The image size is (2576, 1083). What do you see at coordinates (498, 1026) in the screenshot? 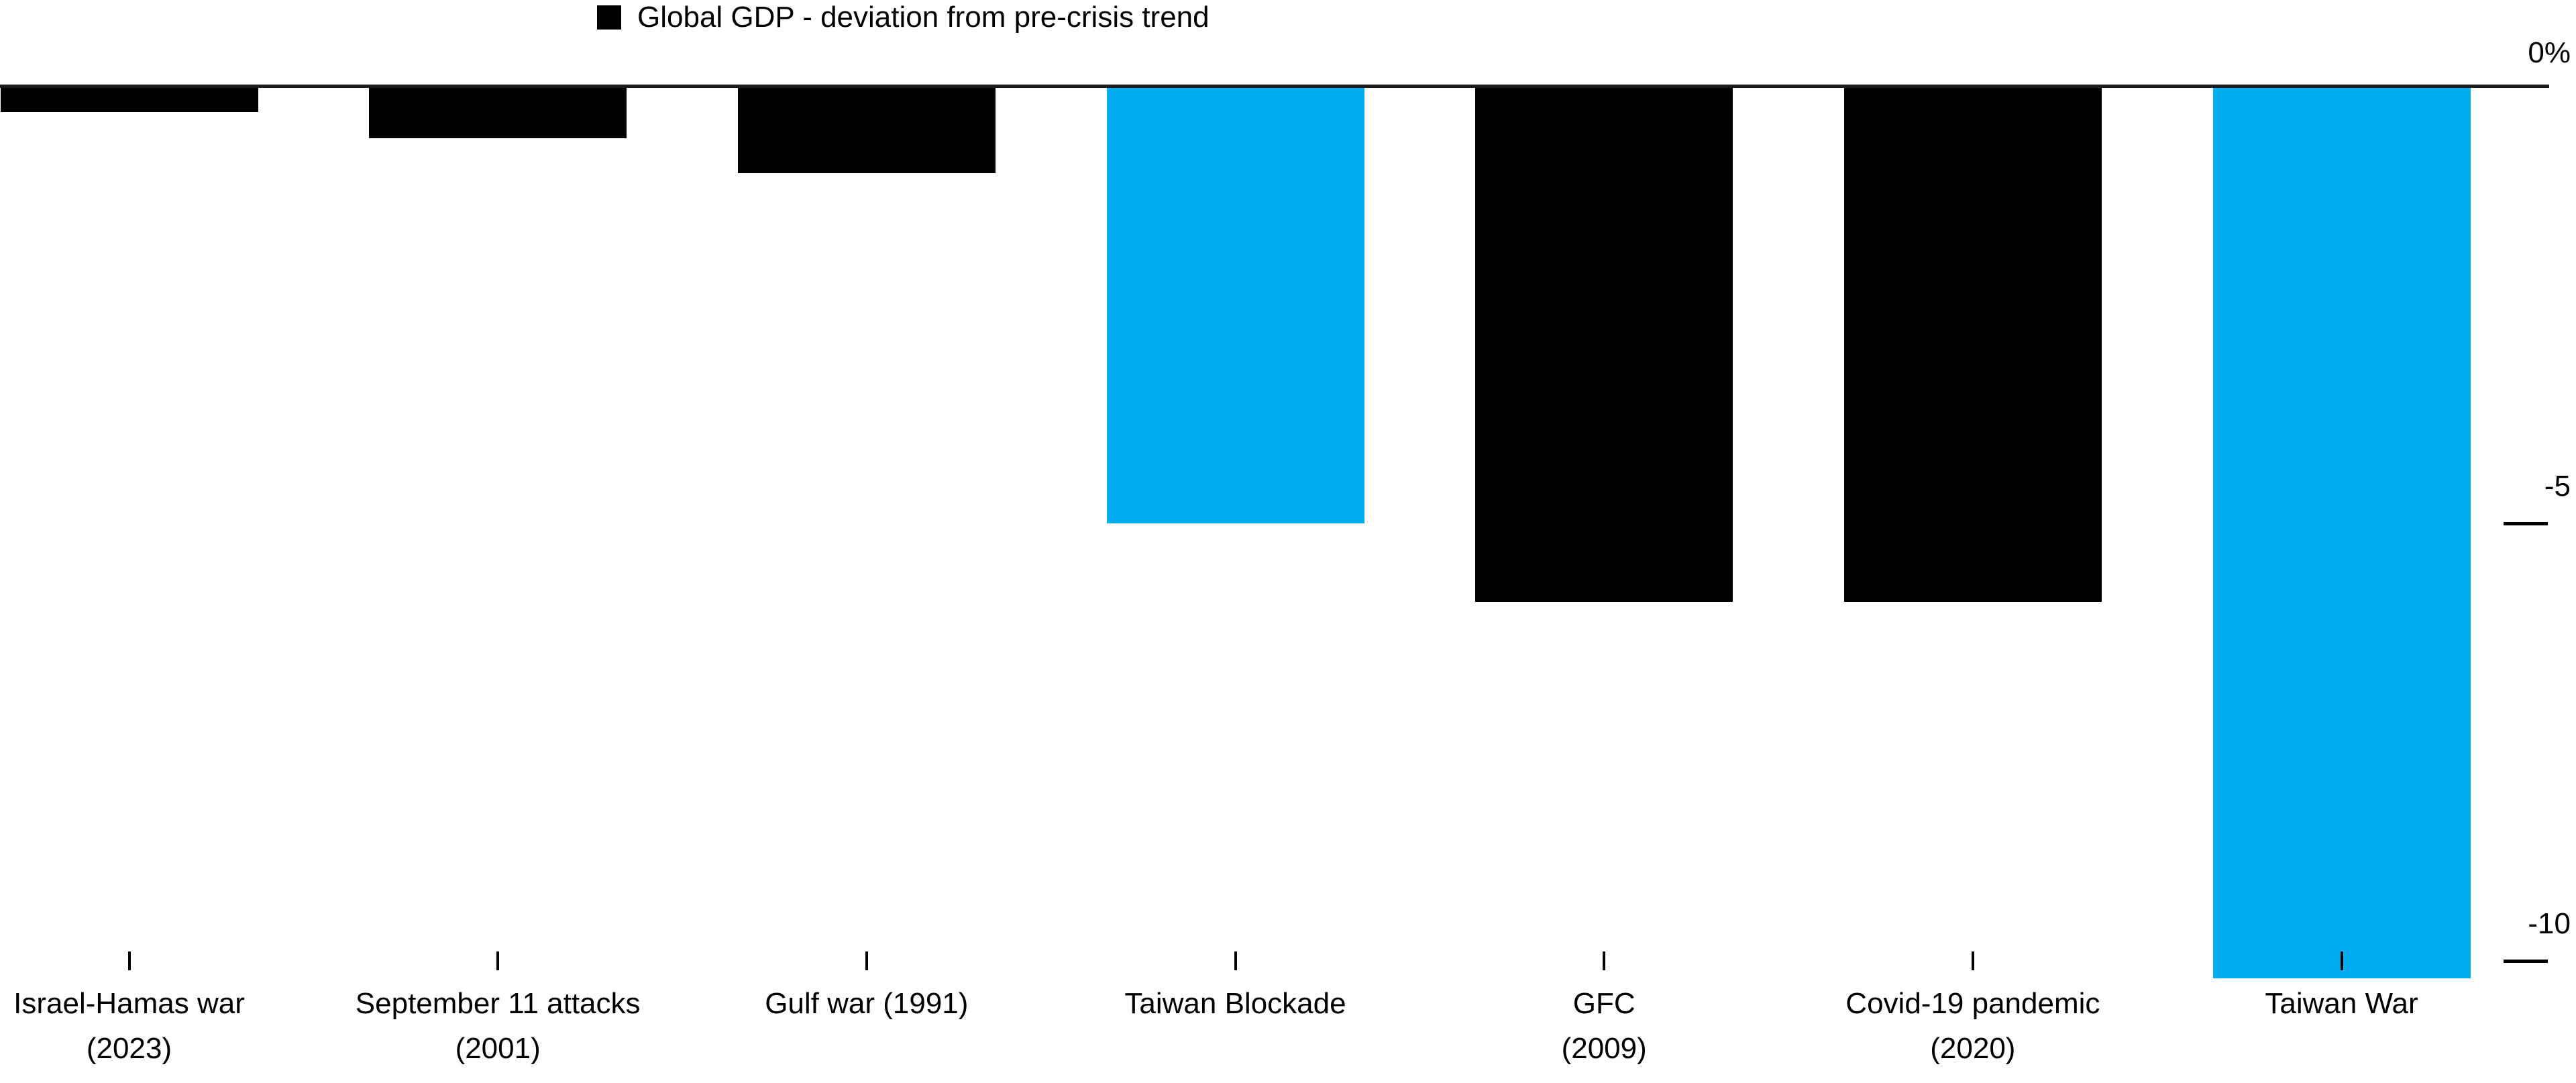
I see `category-label-september-11-attacks-2001: September 11 attacks (2001)` at bounding box center [498, 1026].